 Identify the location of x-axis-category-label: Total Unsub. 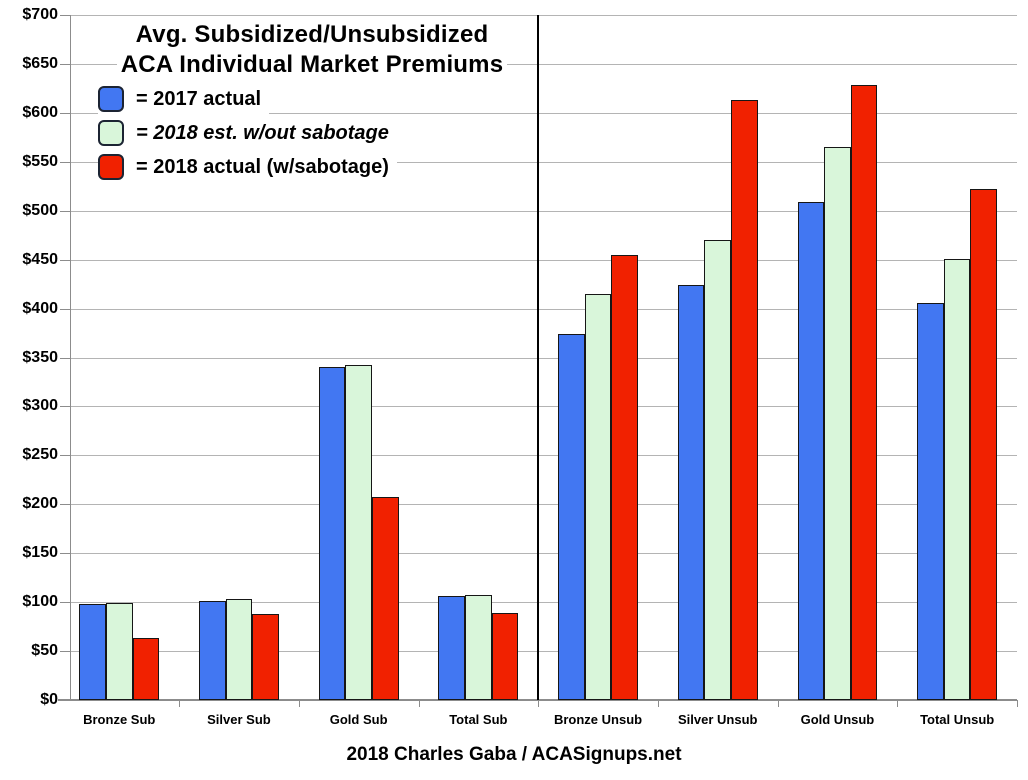
(957, 719).